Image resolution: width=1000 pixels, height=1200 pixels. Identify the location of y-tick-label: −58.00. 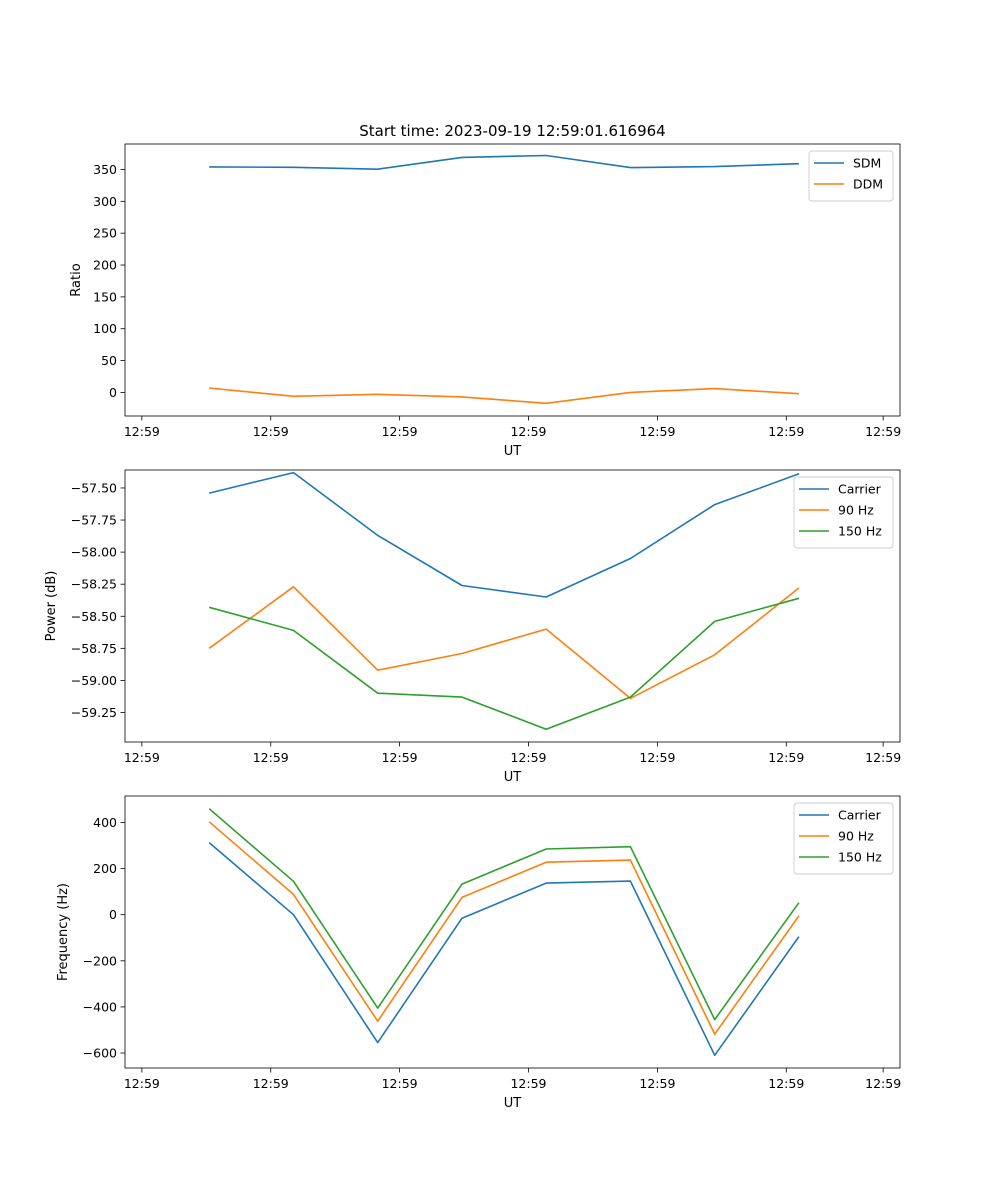
(94, 552).